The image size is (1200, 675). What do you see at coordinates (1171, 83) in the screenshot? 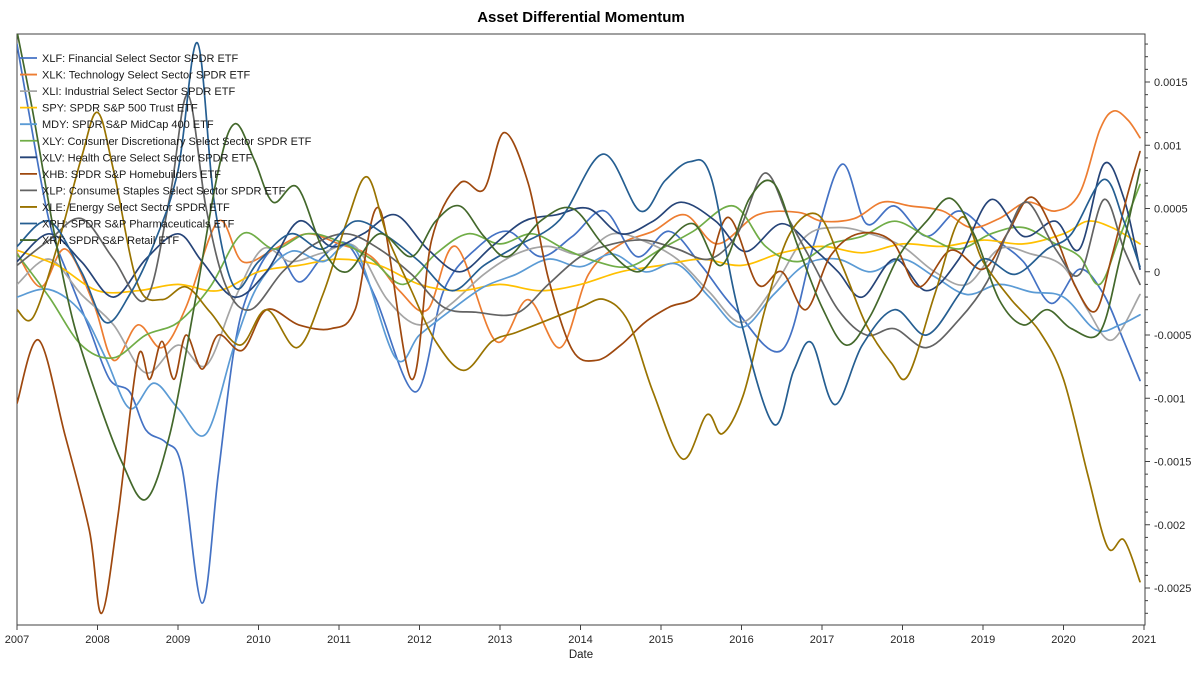
I see `y-tick-label: 0.0015` at bounding box center [1171, 83].